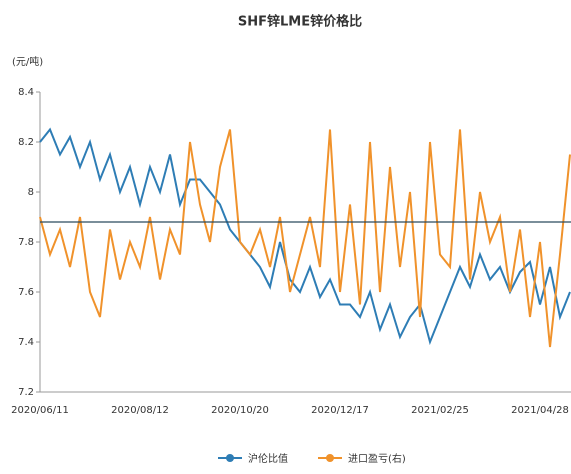 The width and height of the screenshot is (571, 474). What do you see at coordinates (240, 410) in the screenshot?
I see `x-tick-label: 2020/10/20` at bounding box center [240, 410].